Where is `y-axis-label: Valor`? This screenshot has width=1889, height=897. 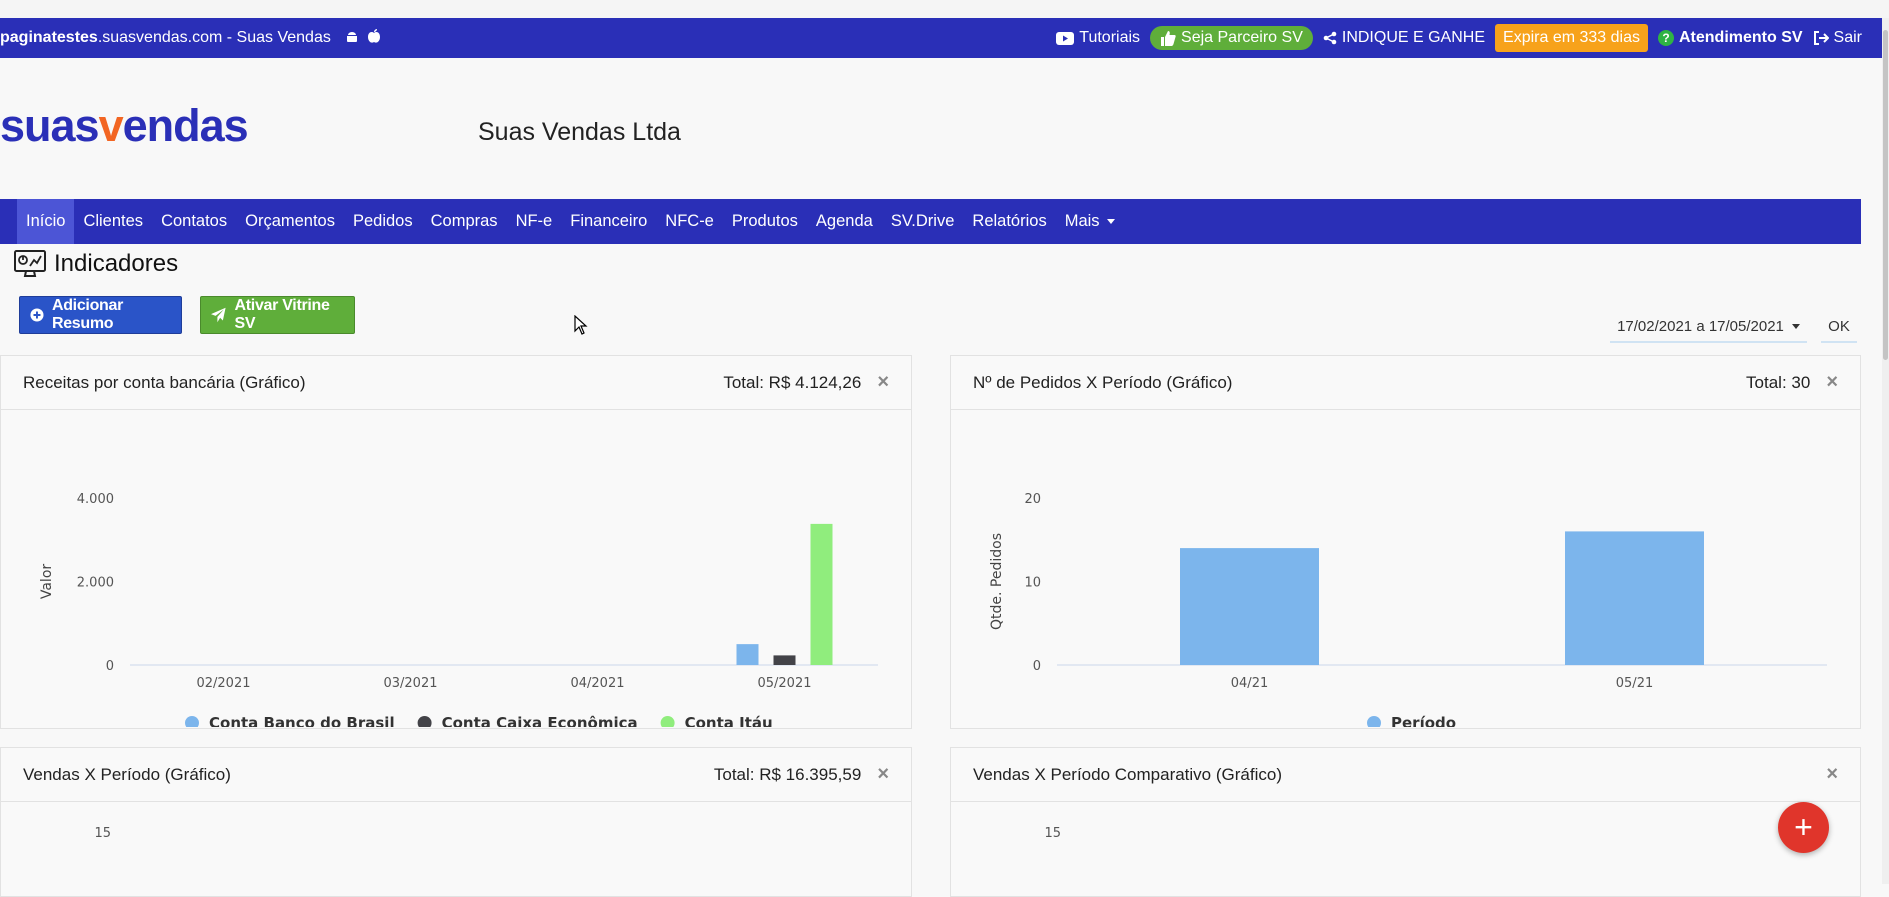 y-axis-label: Valor is located at coordinates (47, 582).